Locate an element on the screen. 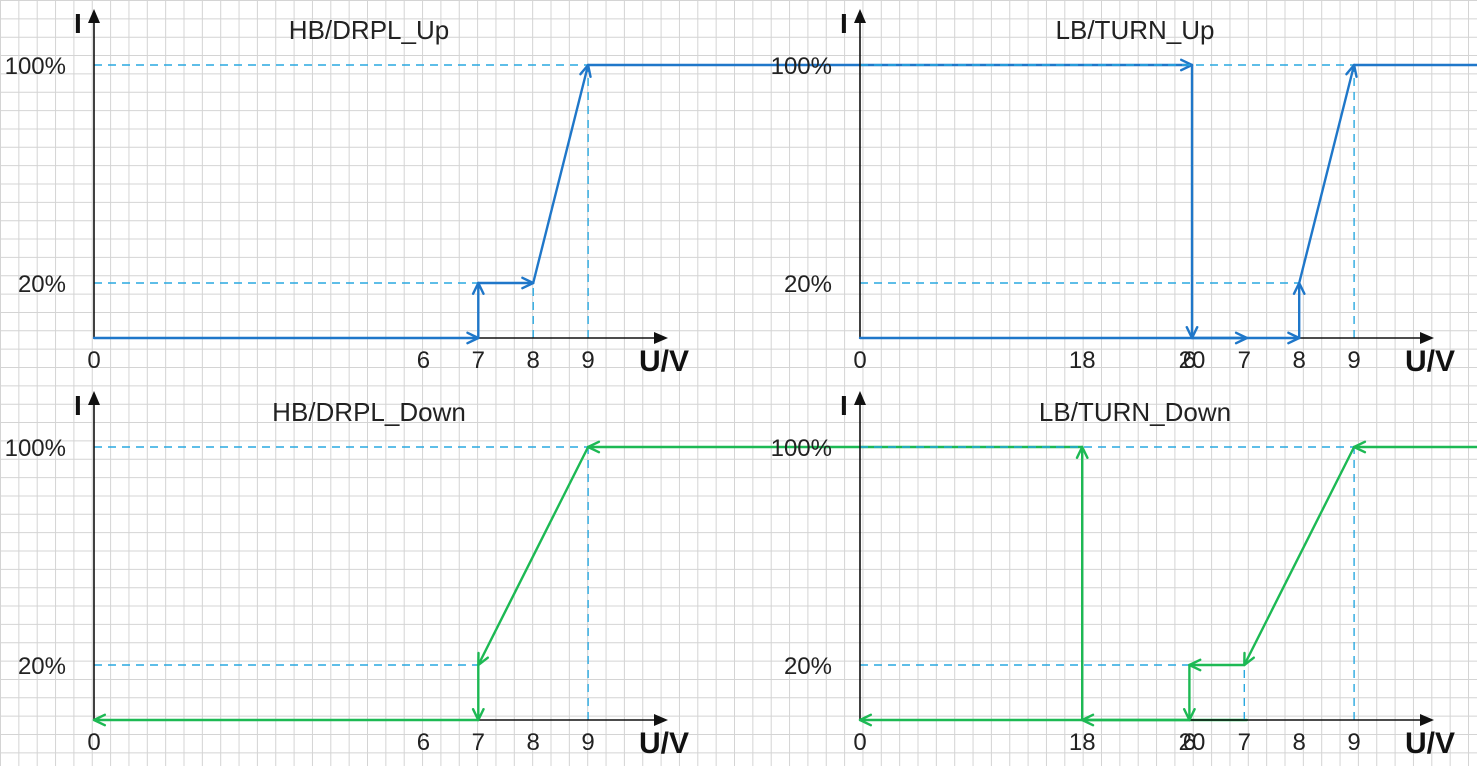 Image resolution: width=1477 pixels, height=771 pixels. chart-title: HB/DRPL_Down is located at coordinates (369, 412).